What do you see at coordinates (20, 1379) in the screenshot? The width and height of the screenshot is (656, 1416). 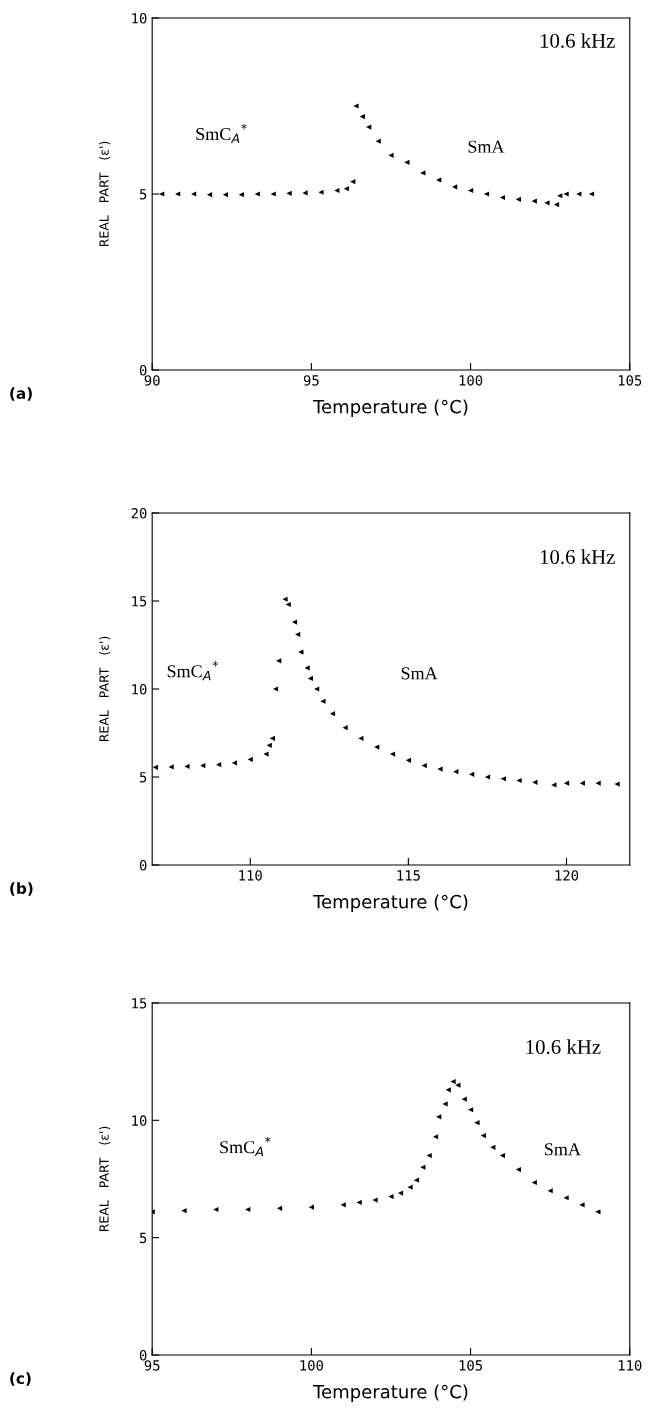 I see `text: (c)` at bounding box center [20, 1379].